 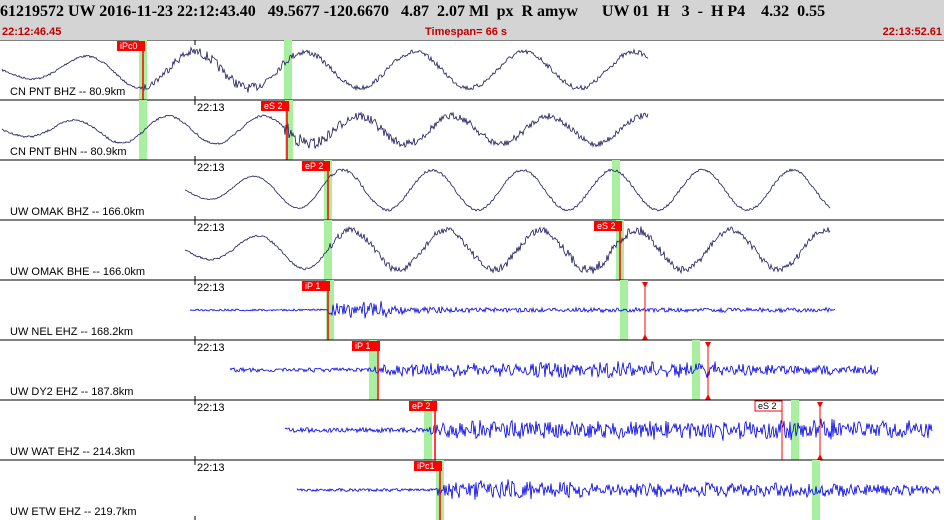 I want to click on trace-row: 22:13 eP 2 eS 2 UW WAT EHZ -- 214.3km, so click(x=472, y=429).